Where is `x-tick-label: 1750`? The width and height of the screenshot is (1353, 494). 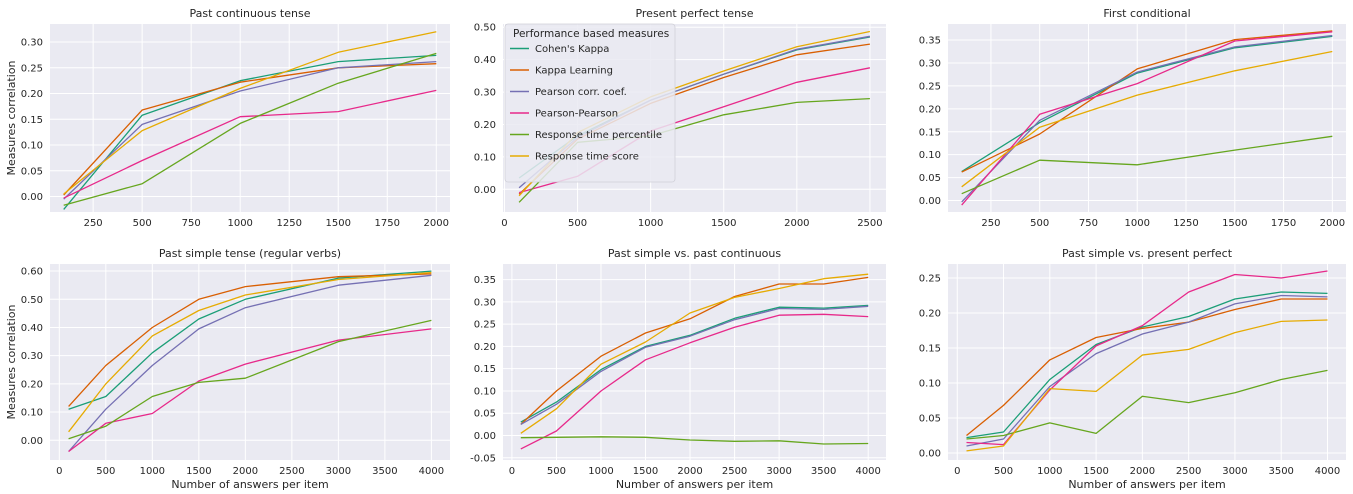
x-tick-label: 1750 is located at coordinates (1283, 223).